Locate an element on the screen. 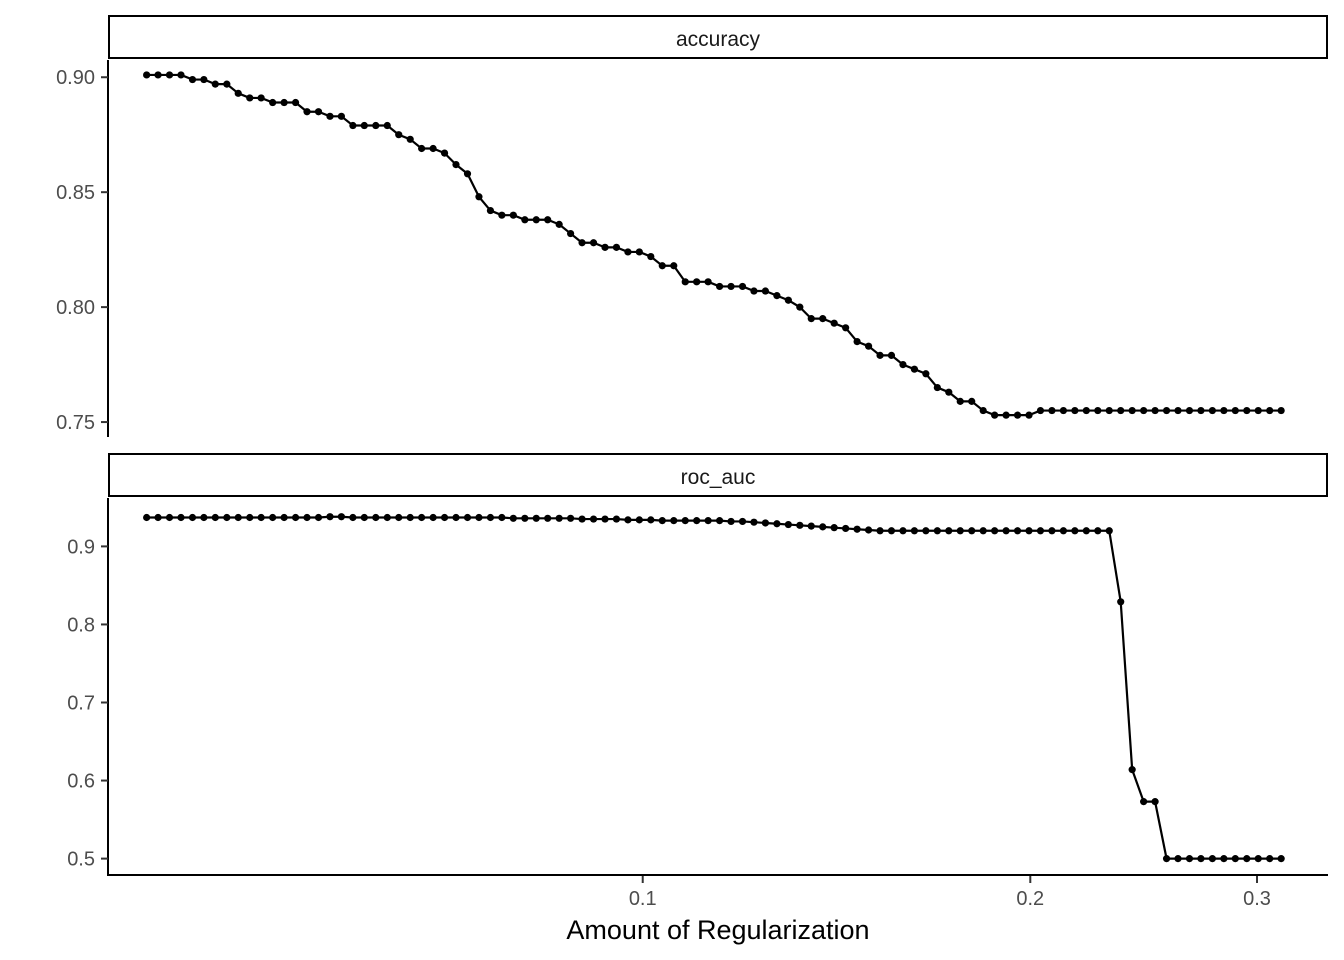  x-tick-label: 0.3 is located at coordinates (1257, 899).